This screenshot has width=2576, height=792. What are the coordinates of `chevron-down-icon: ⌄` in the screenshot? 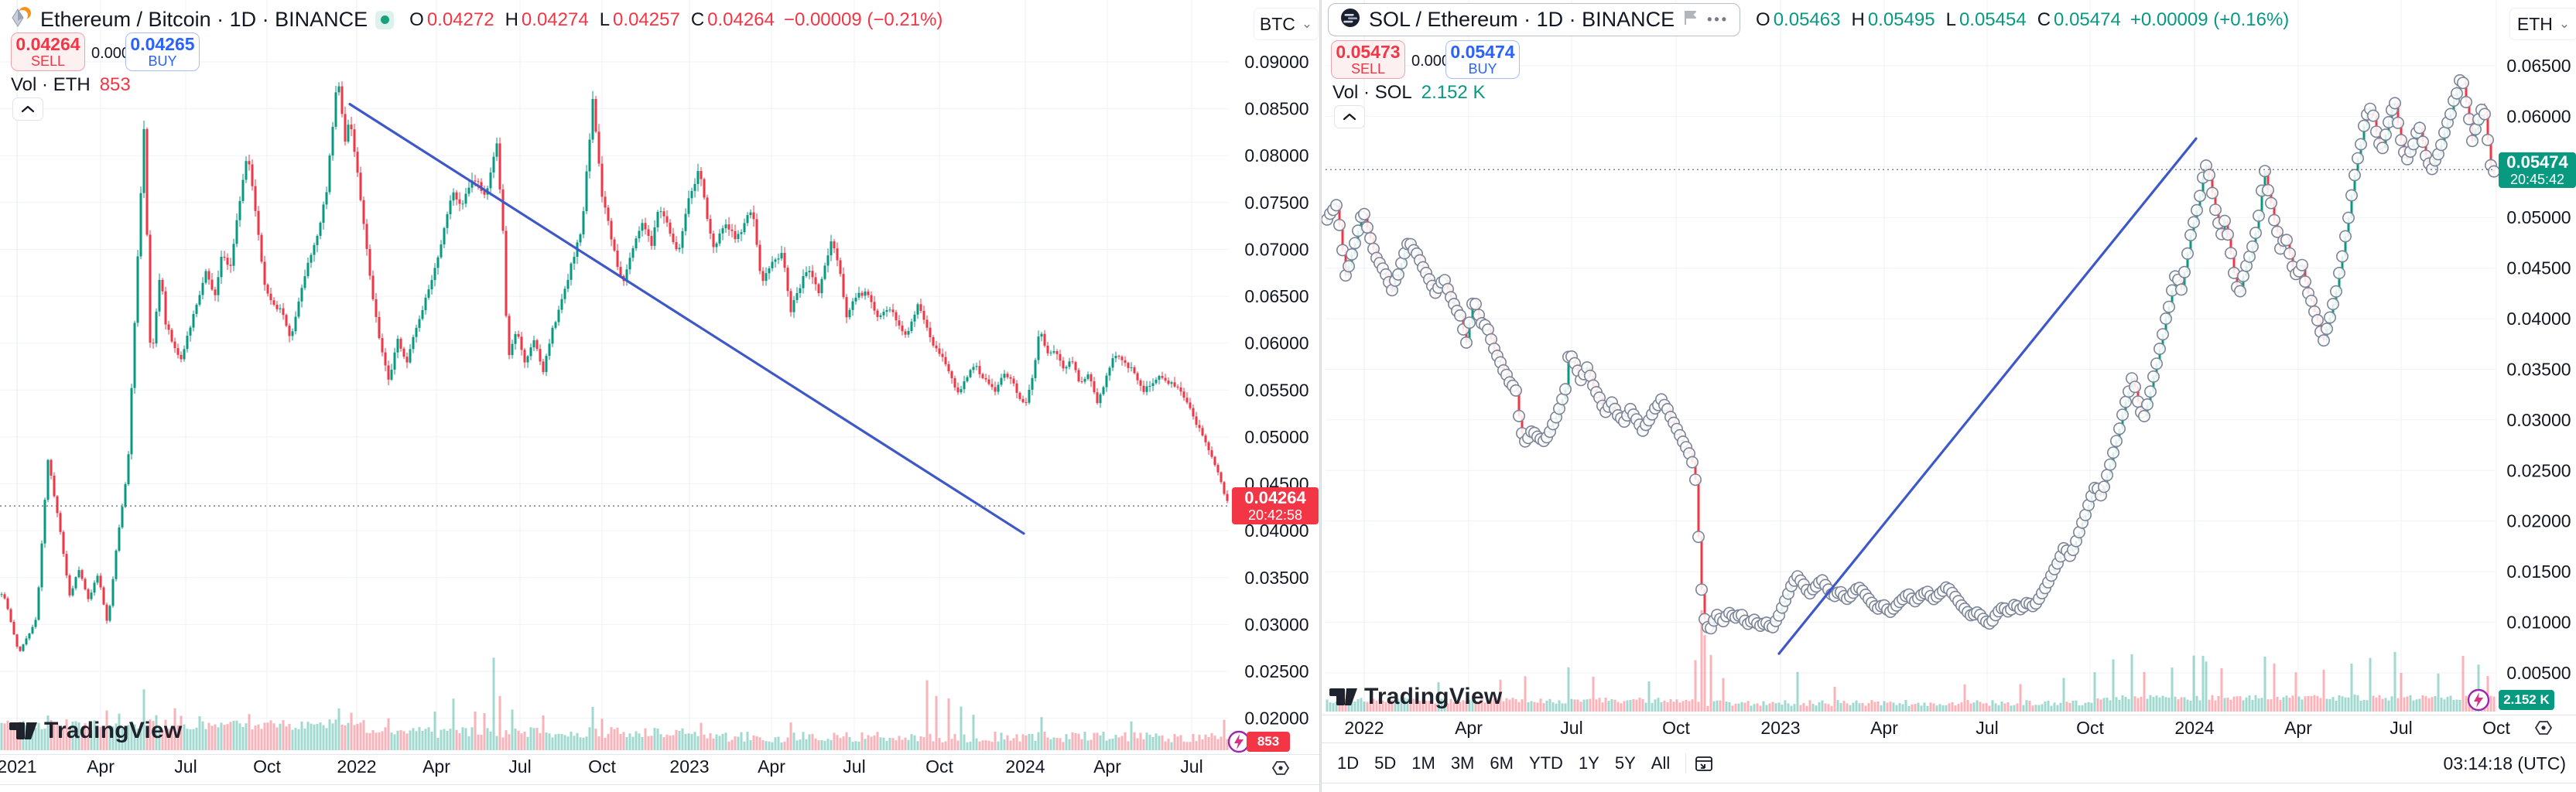 It's located at (1307, 24).